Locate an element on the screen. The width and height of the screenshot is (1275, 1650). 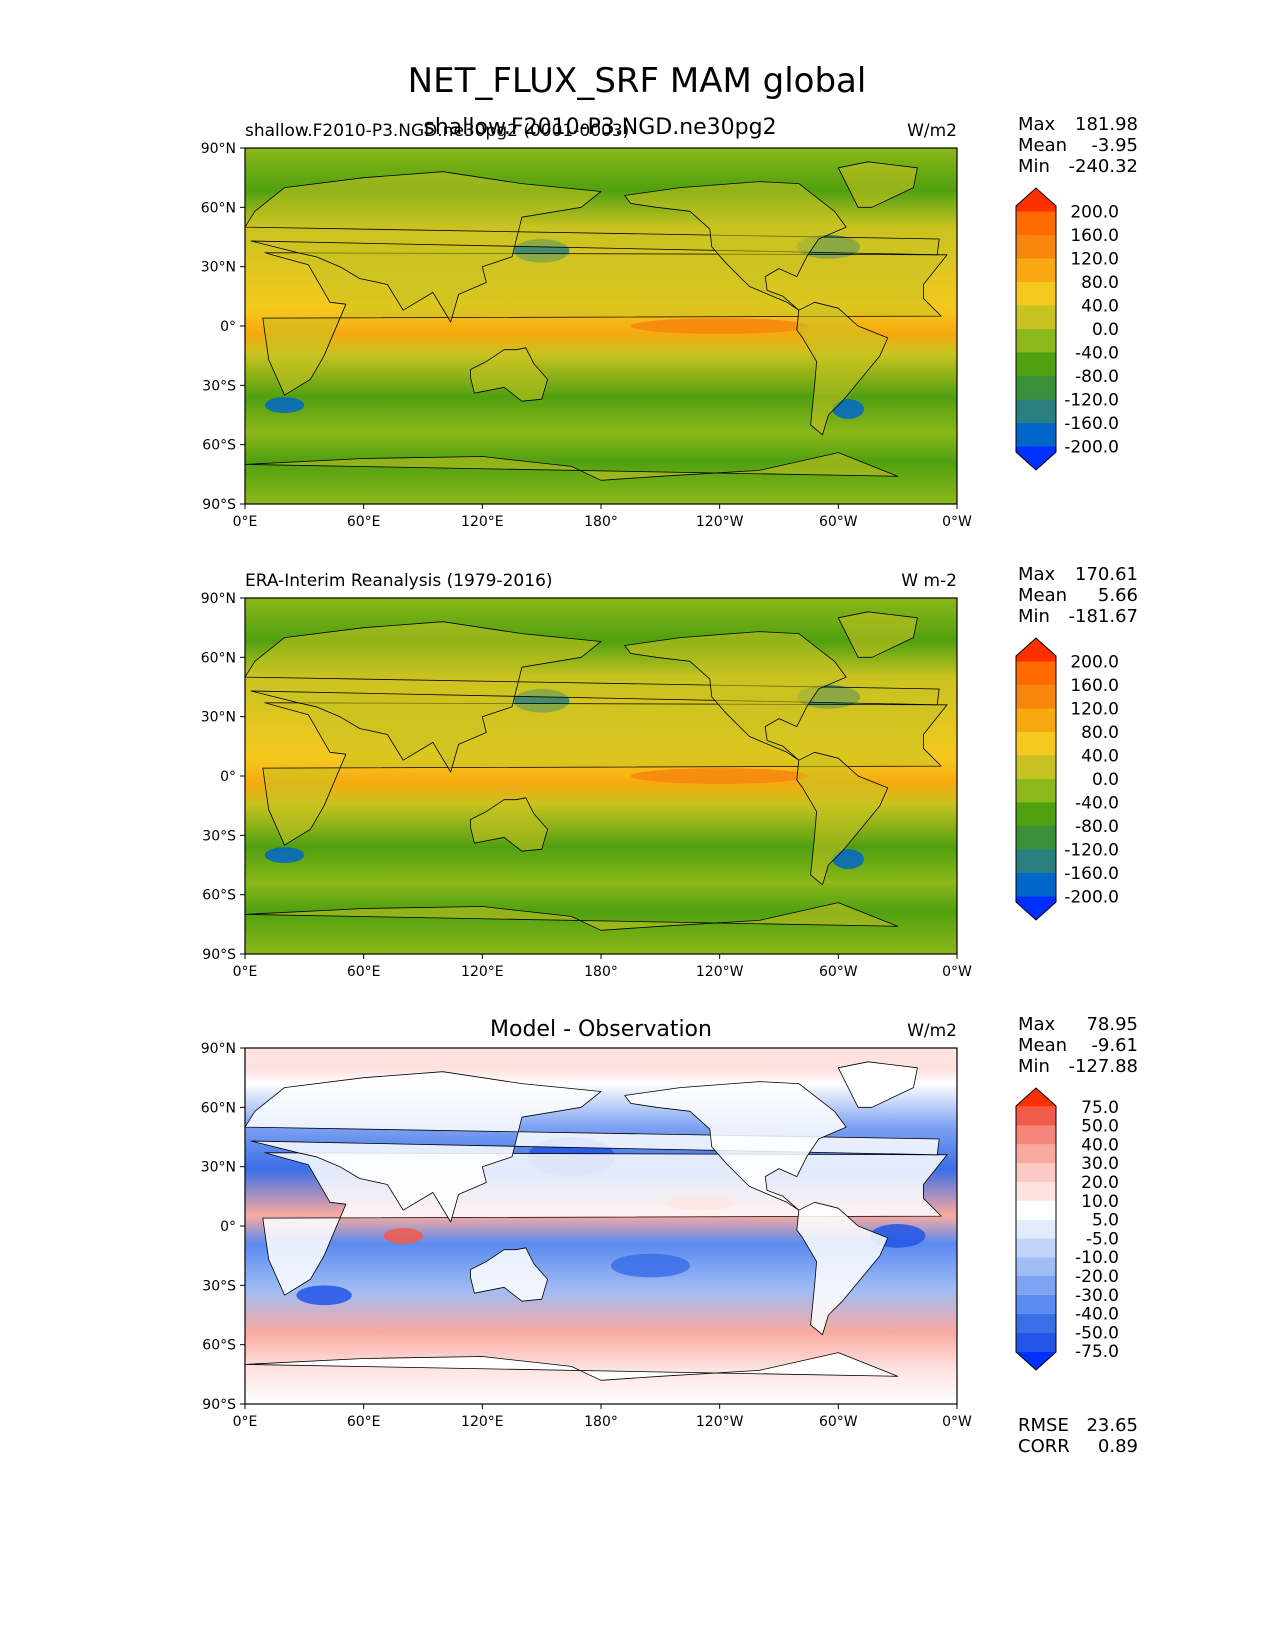
stat-value: 181.98 is located at coordinates (1106, 124).